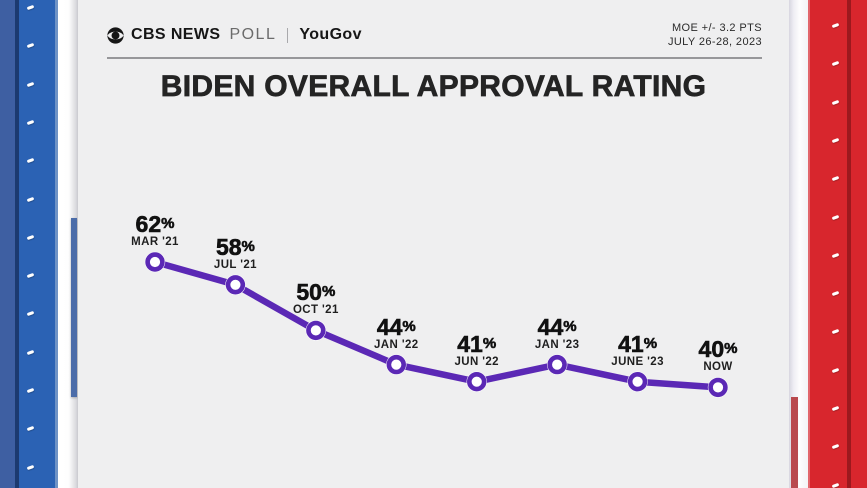 The width and height of the screenshot is (867, 488). I want to click on data-point-value: 58%, so click(235, 246).